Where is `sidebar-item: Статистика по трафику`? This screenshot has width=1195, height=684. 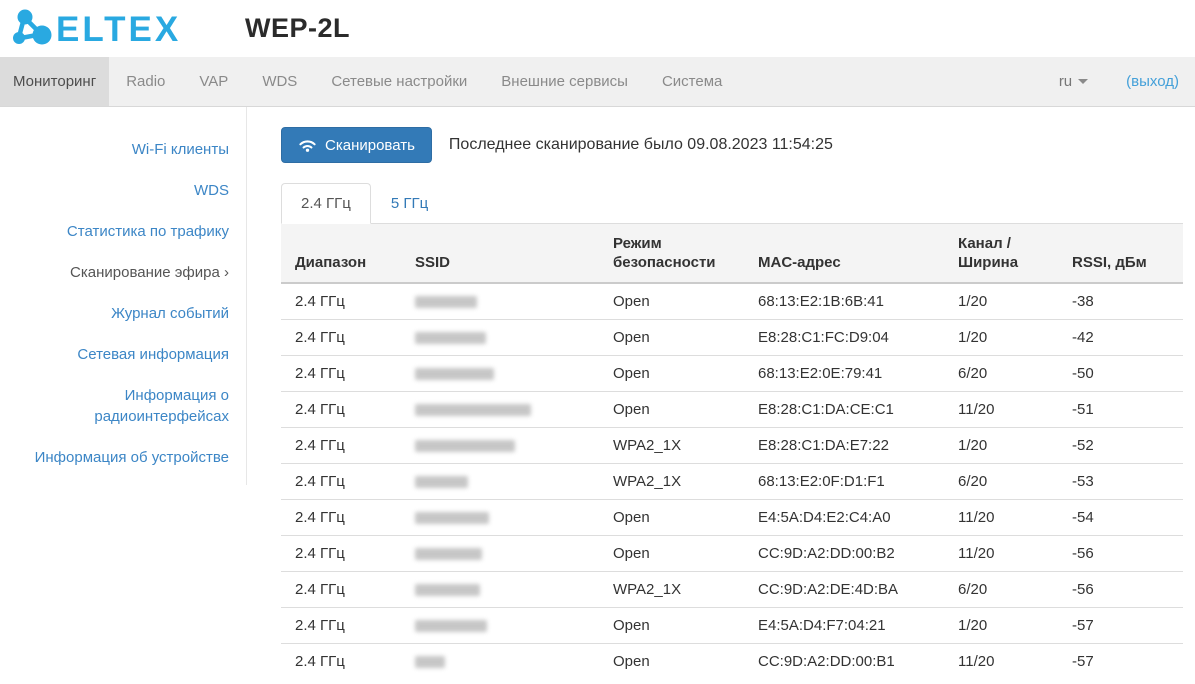
sidebar-item: Статистика по трафику is located at coordinates (123, 231).